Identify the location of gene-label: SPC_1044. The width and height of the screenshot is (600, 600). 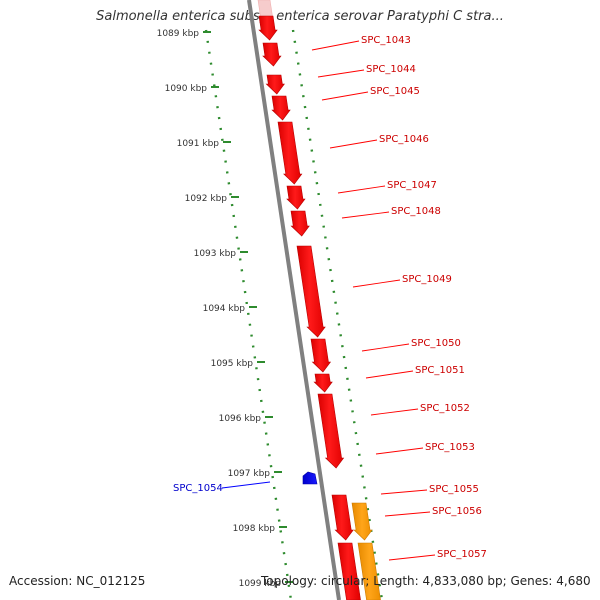
(391, 69).